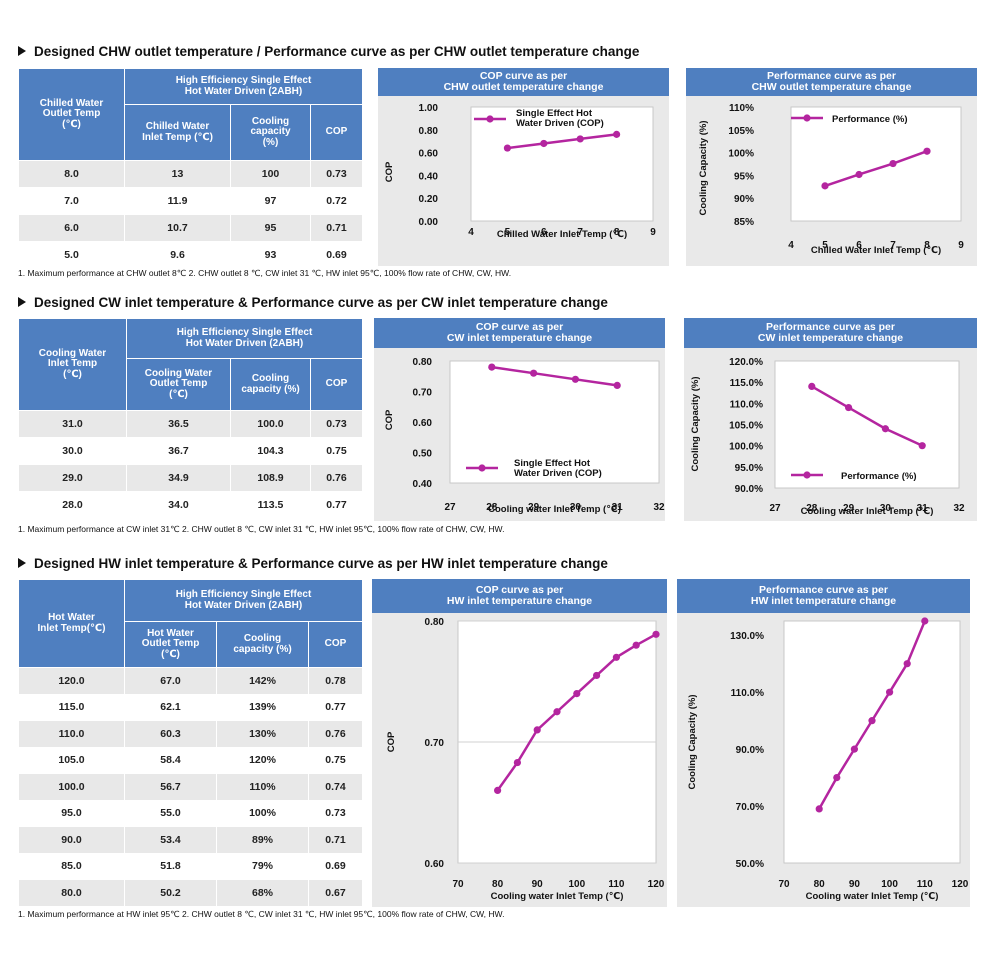  I want to click on y-tick-label: 0.60, so click(435, 864).